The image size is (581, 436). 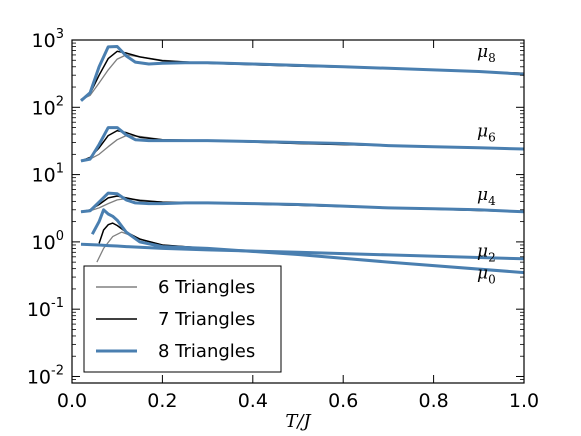 I want to click on y-tick-label: 10², so click(x=48, y=106).